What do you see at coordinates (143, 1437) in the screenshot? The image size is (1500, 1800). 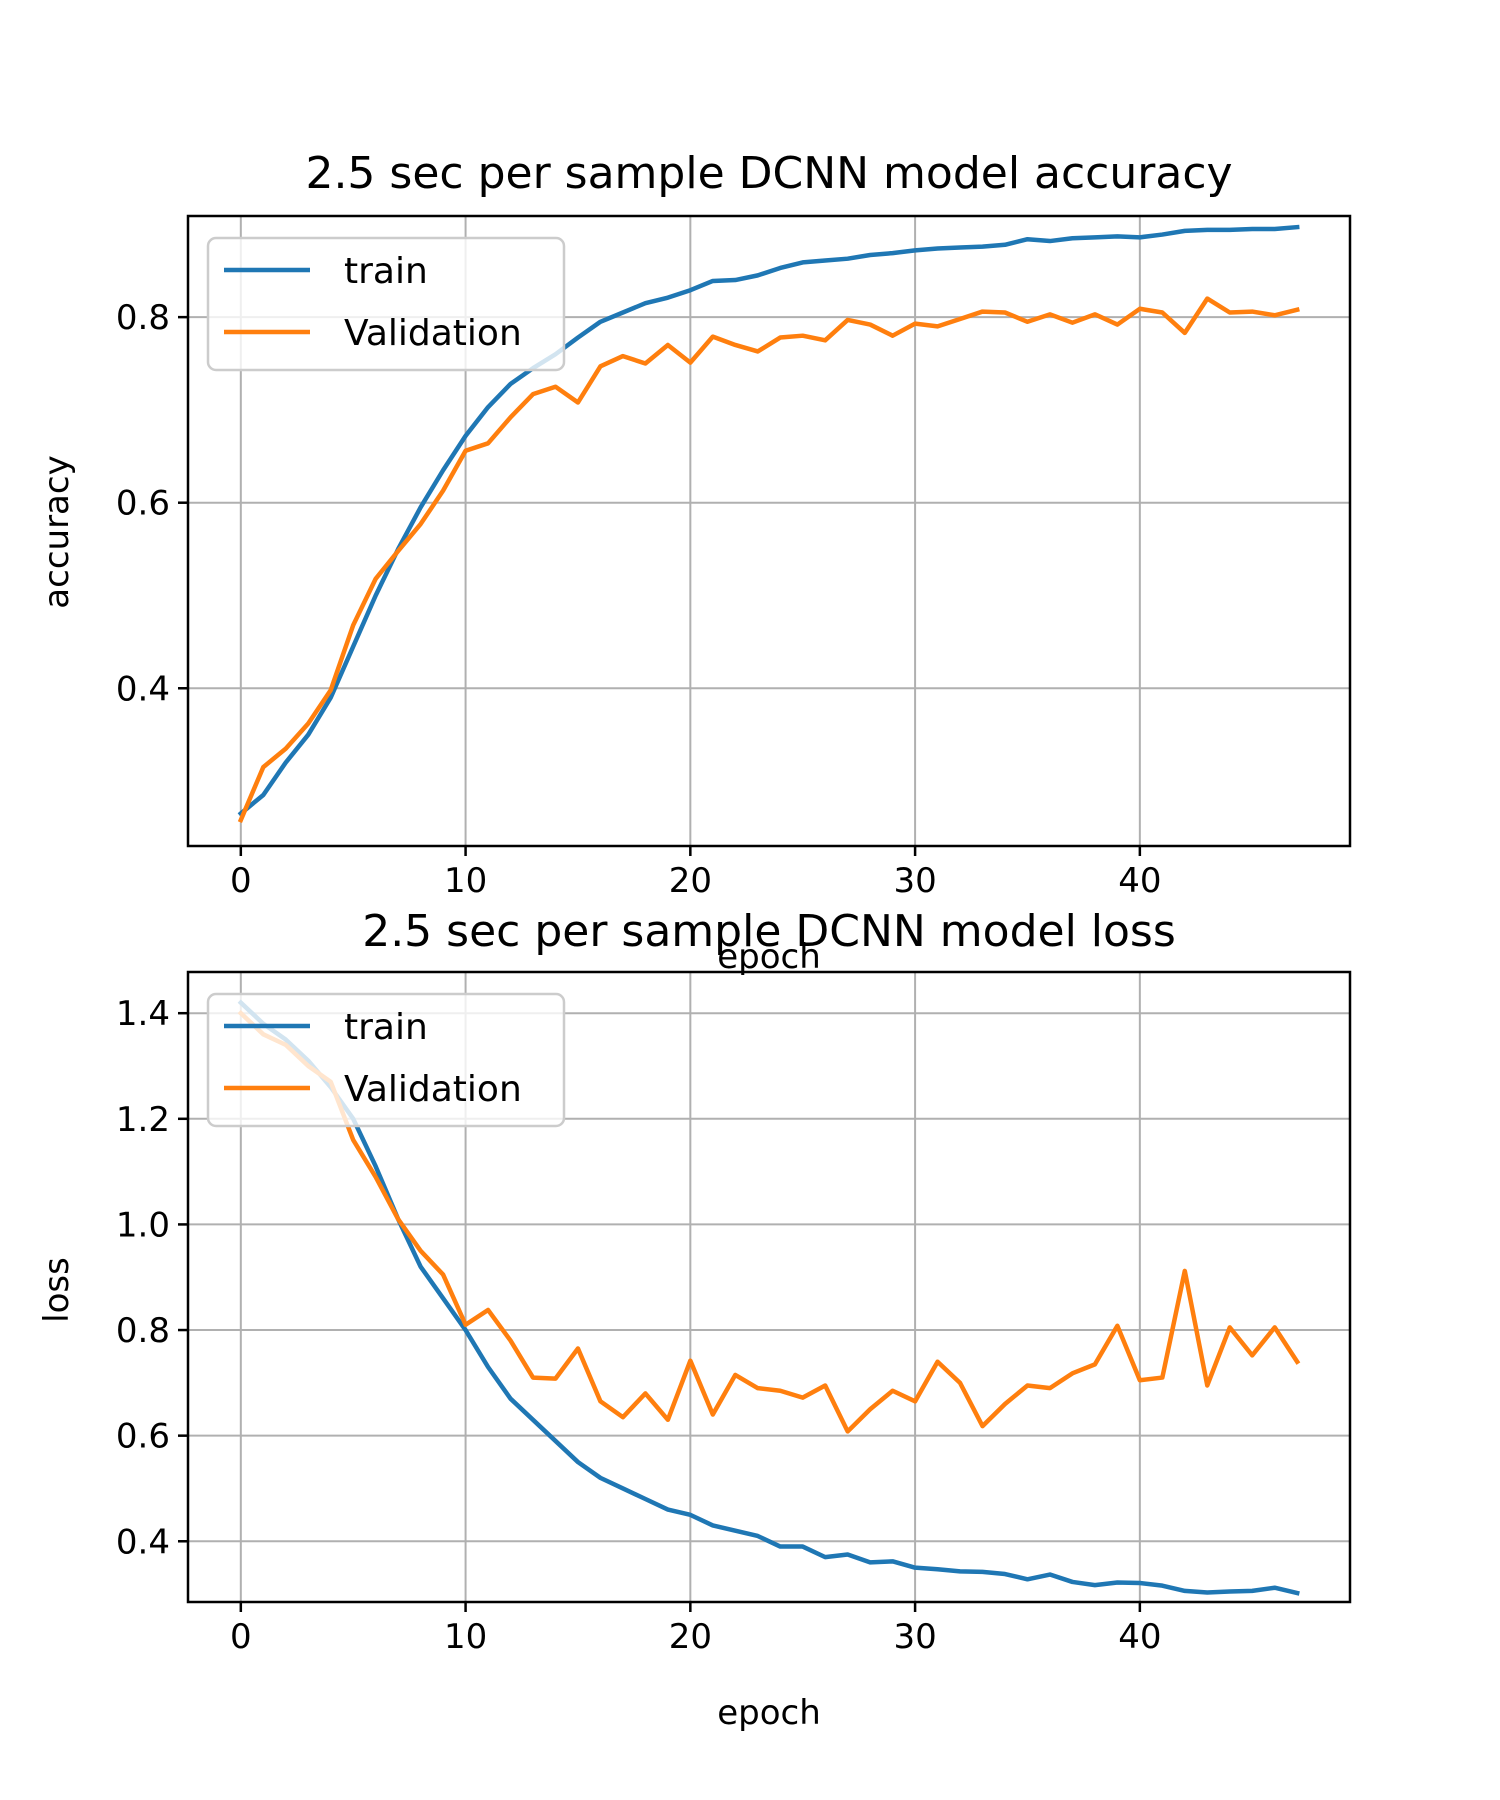 I see `loss-y-tick-label: 0.6` at bounding box center [143, 1437].